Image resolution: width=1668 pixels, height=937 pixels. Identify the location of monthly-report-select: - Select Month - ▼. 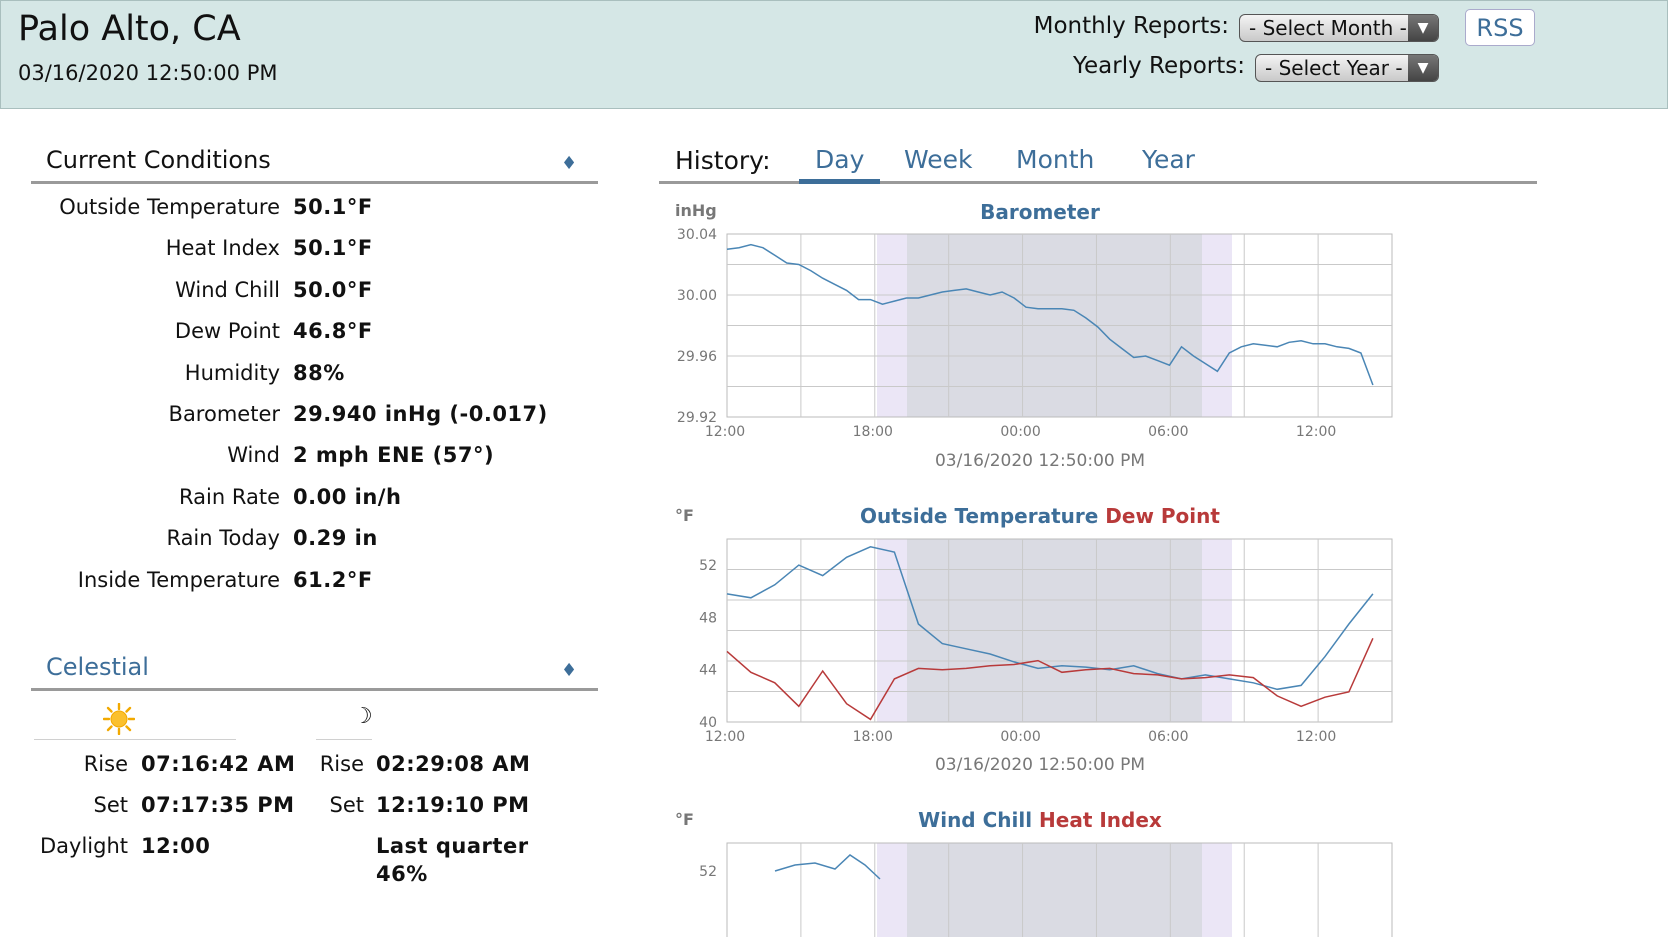
(1339, 28).